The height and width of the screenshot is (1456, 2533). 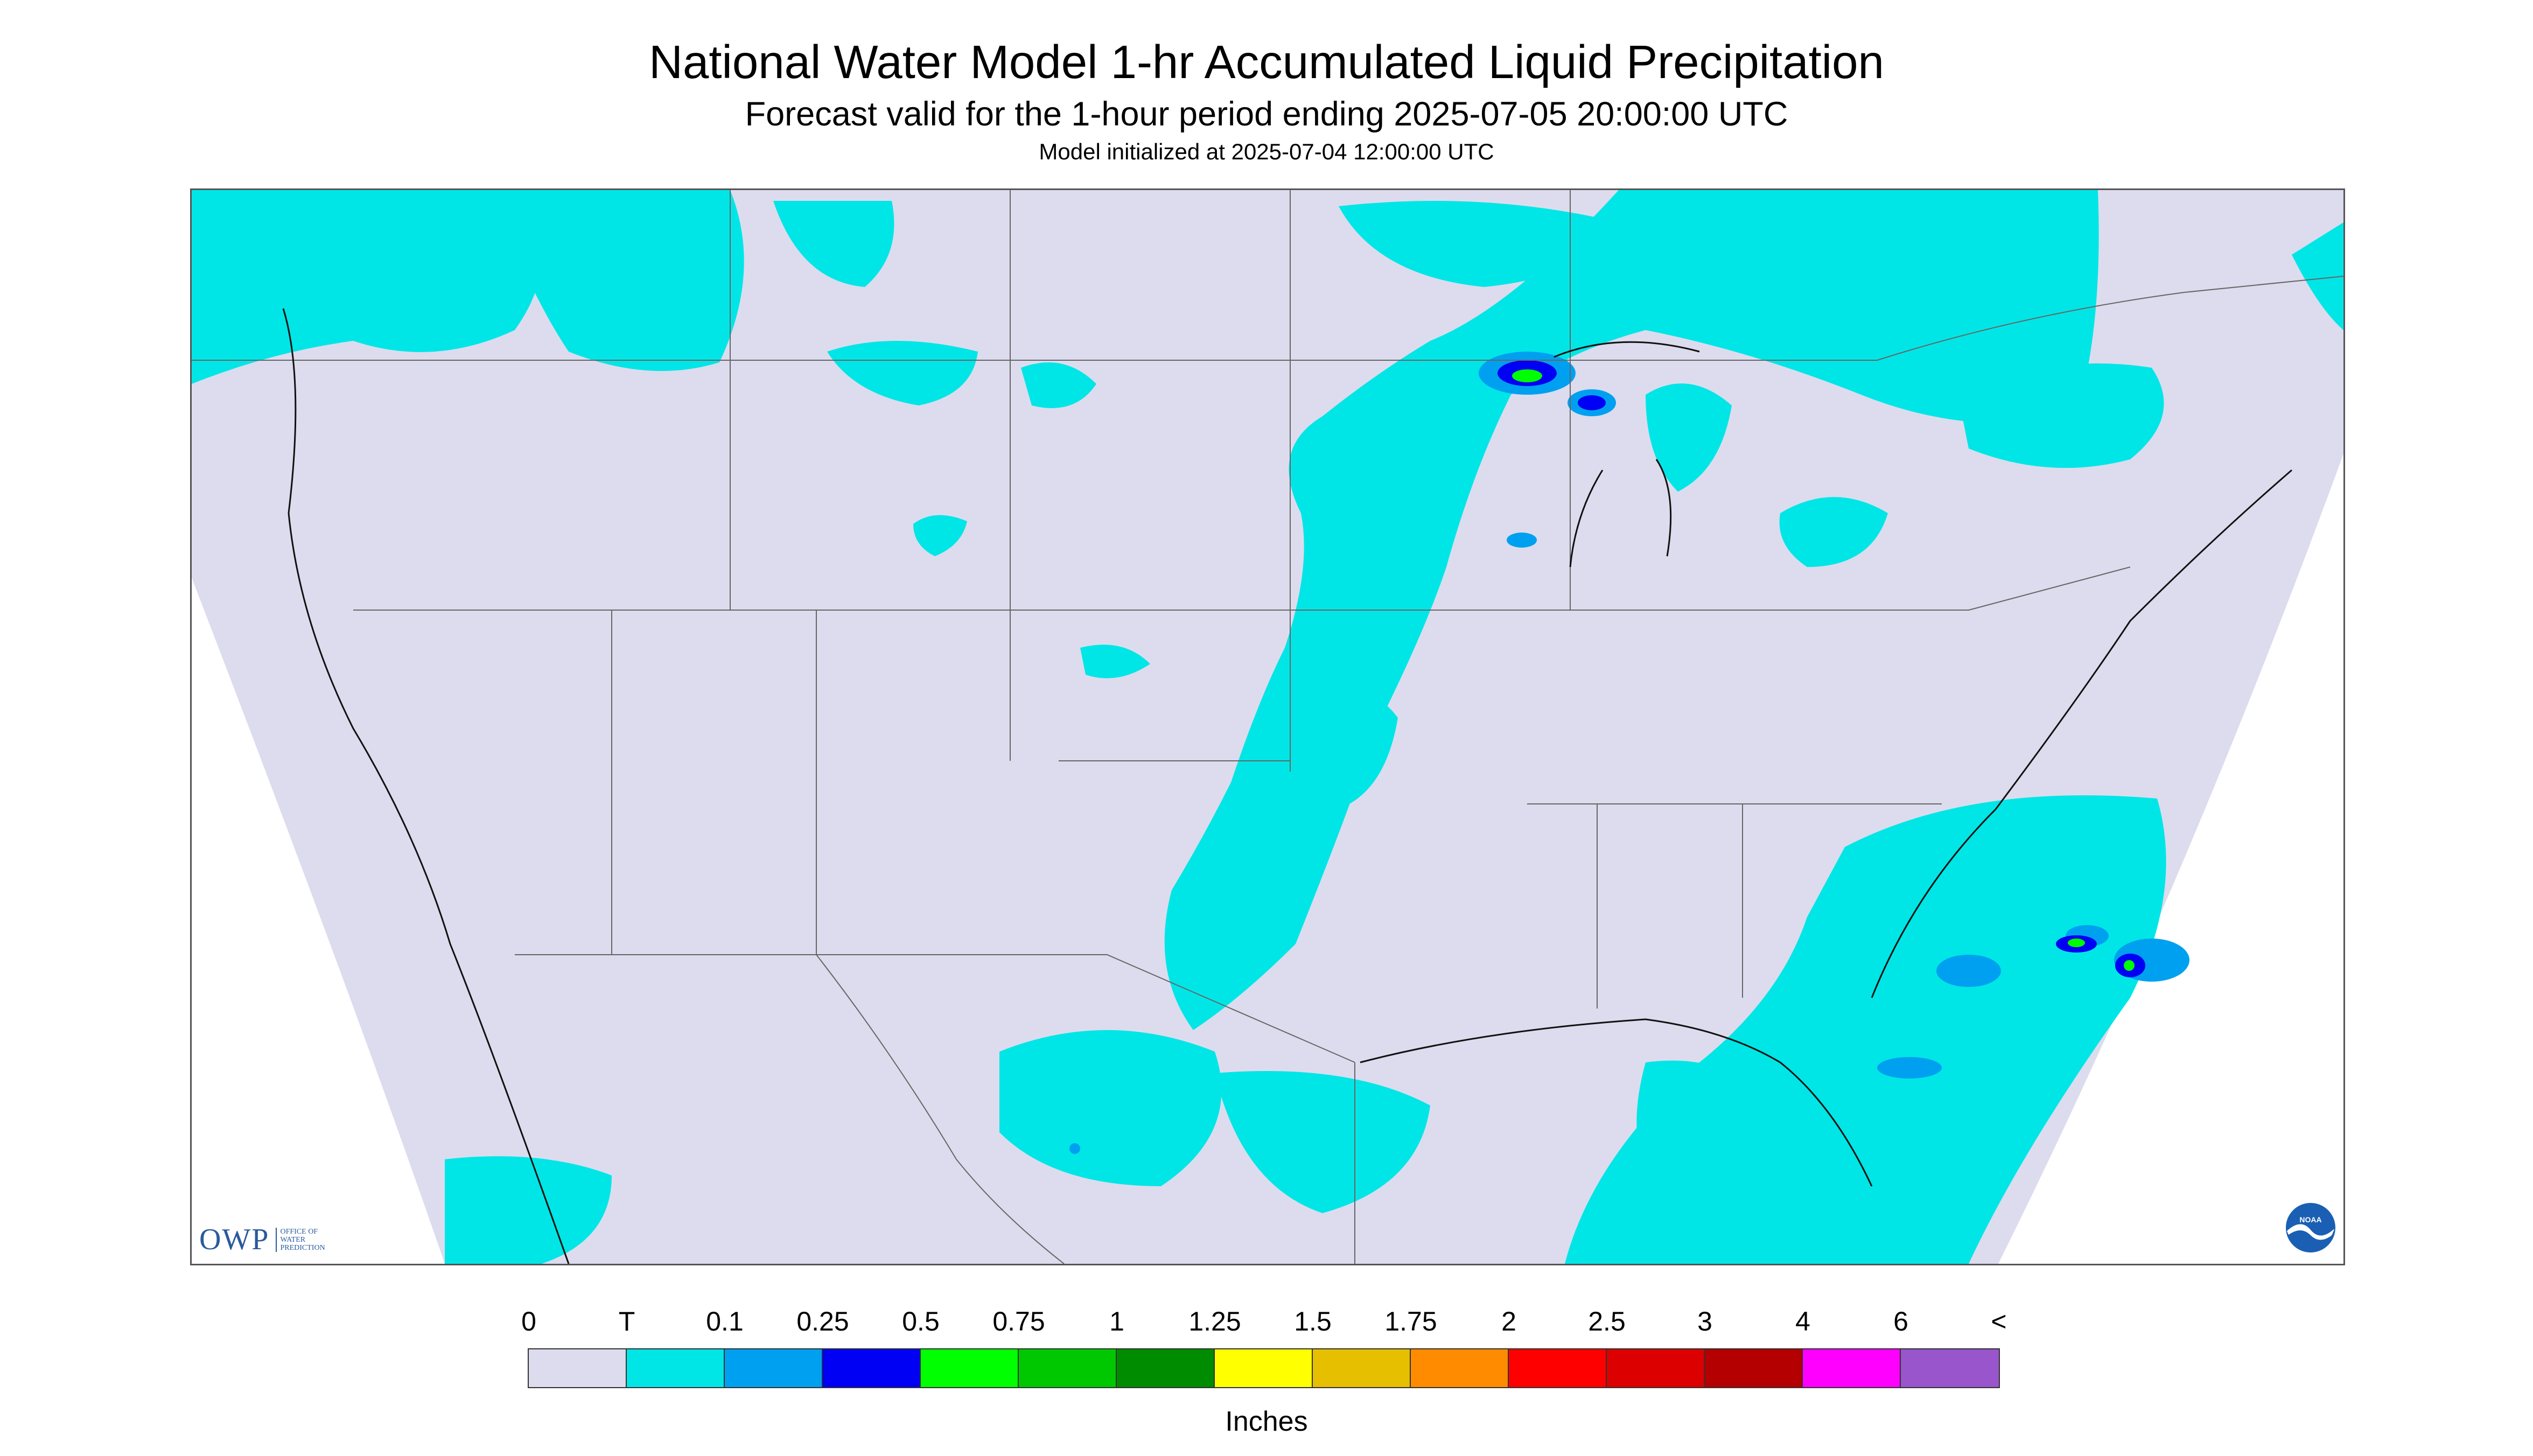 I want to click on legend-label: 0.1, so click(x=725, y=1321).